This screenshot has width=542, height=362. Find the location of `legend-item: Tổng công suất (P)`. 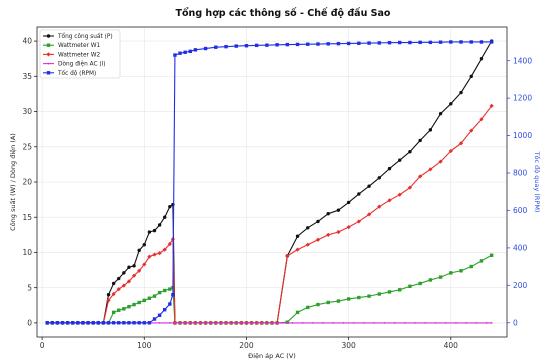

legend-item: Tổng công suất (P) is located at coordinates (78, 36).